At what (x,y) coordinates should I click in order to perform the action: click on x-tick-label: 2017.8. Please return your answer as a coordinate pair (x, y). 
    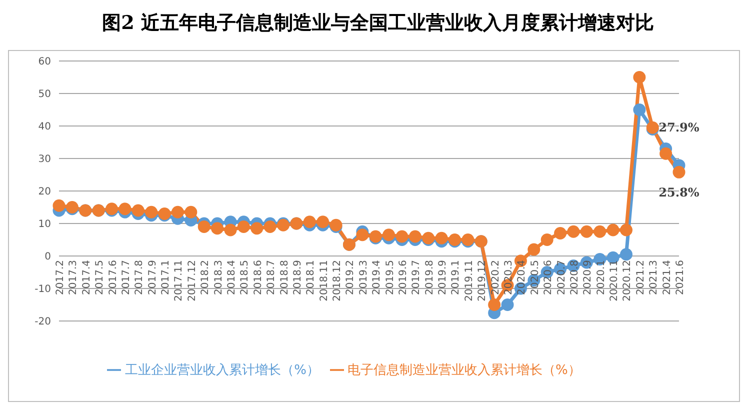
    Looking at the image, I should click on (140, 277).